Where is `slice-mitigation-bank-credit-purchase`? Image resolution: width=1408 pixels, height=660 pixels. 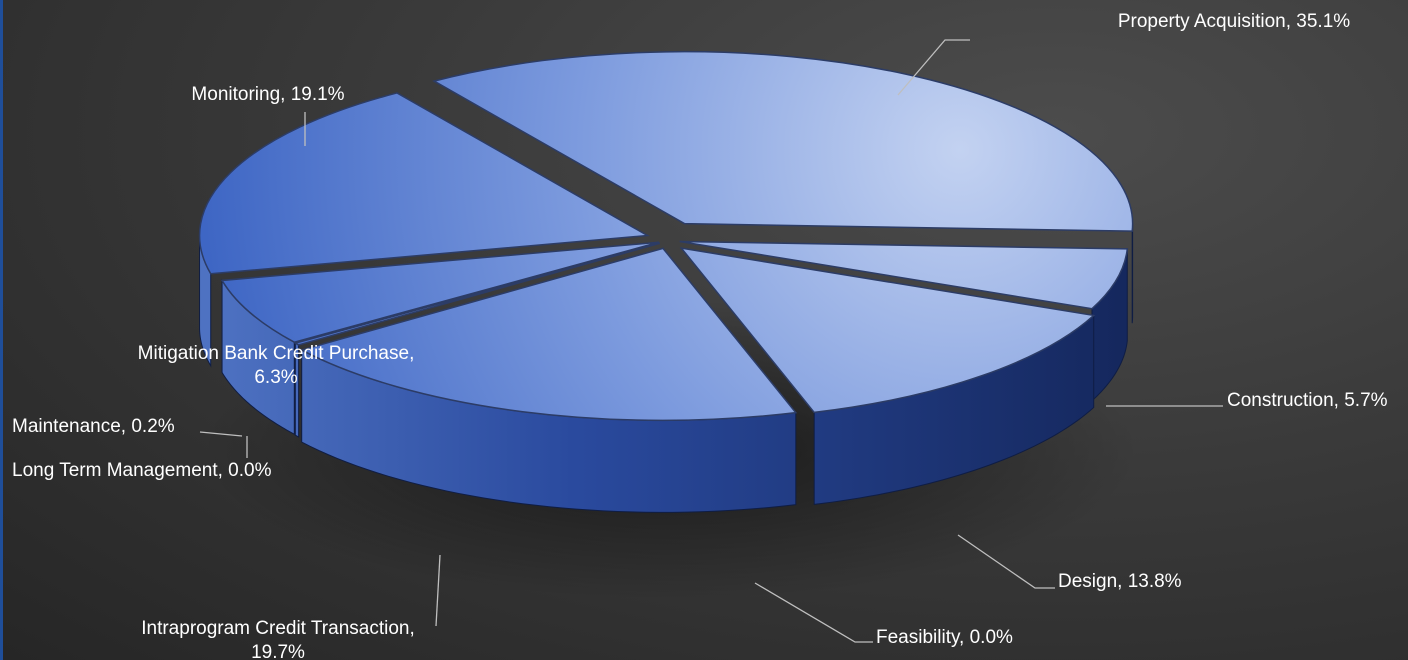
slice-mitigation-bank-credit-purchase is located at coordinates (440, 292).